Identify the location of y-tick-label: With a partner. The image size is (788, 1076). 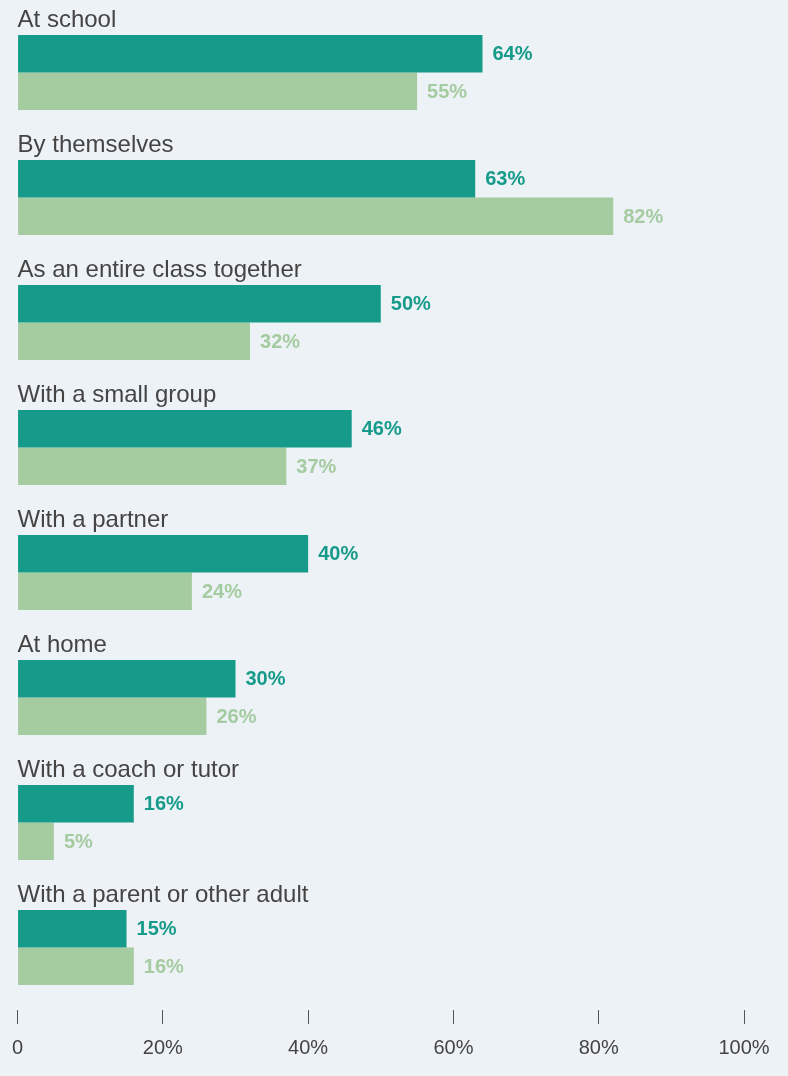
(93, 518).